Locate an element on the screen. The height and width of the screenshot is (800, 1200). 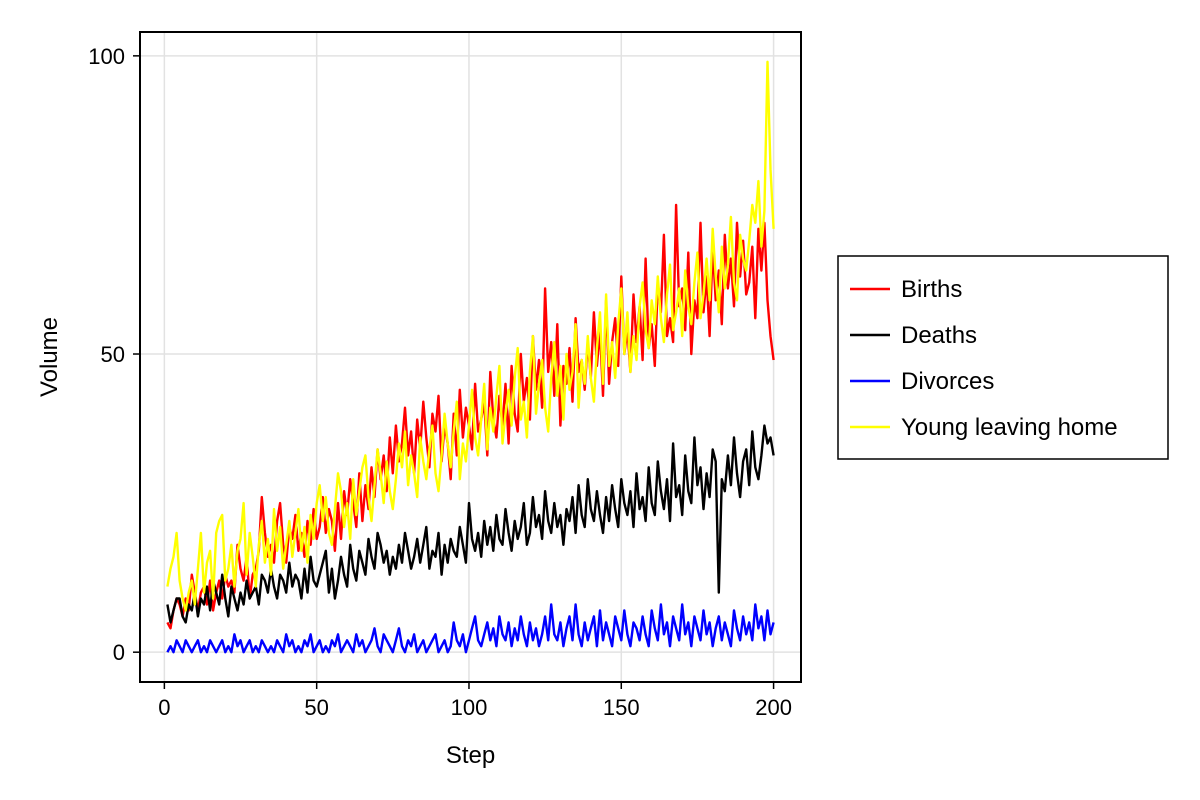
legend-box is located at coordinates (1003, 357).